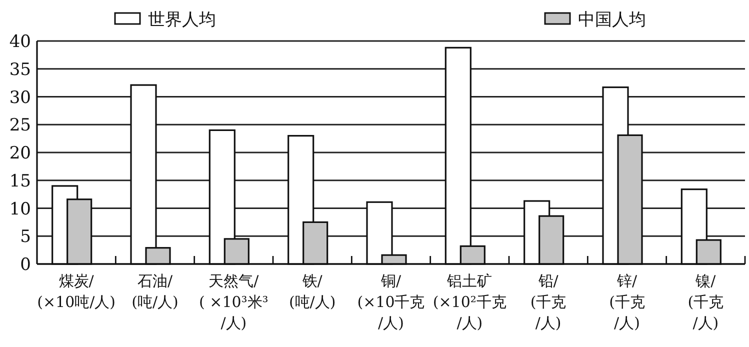  Describe the element at coordinates (20, 70) in the screenshot. I see `y-tick-label: 35` at that location.